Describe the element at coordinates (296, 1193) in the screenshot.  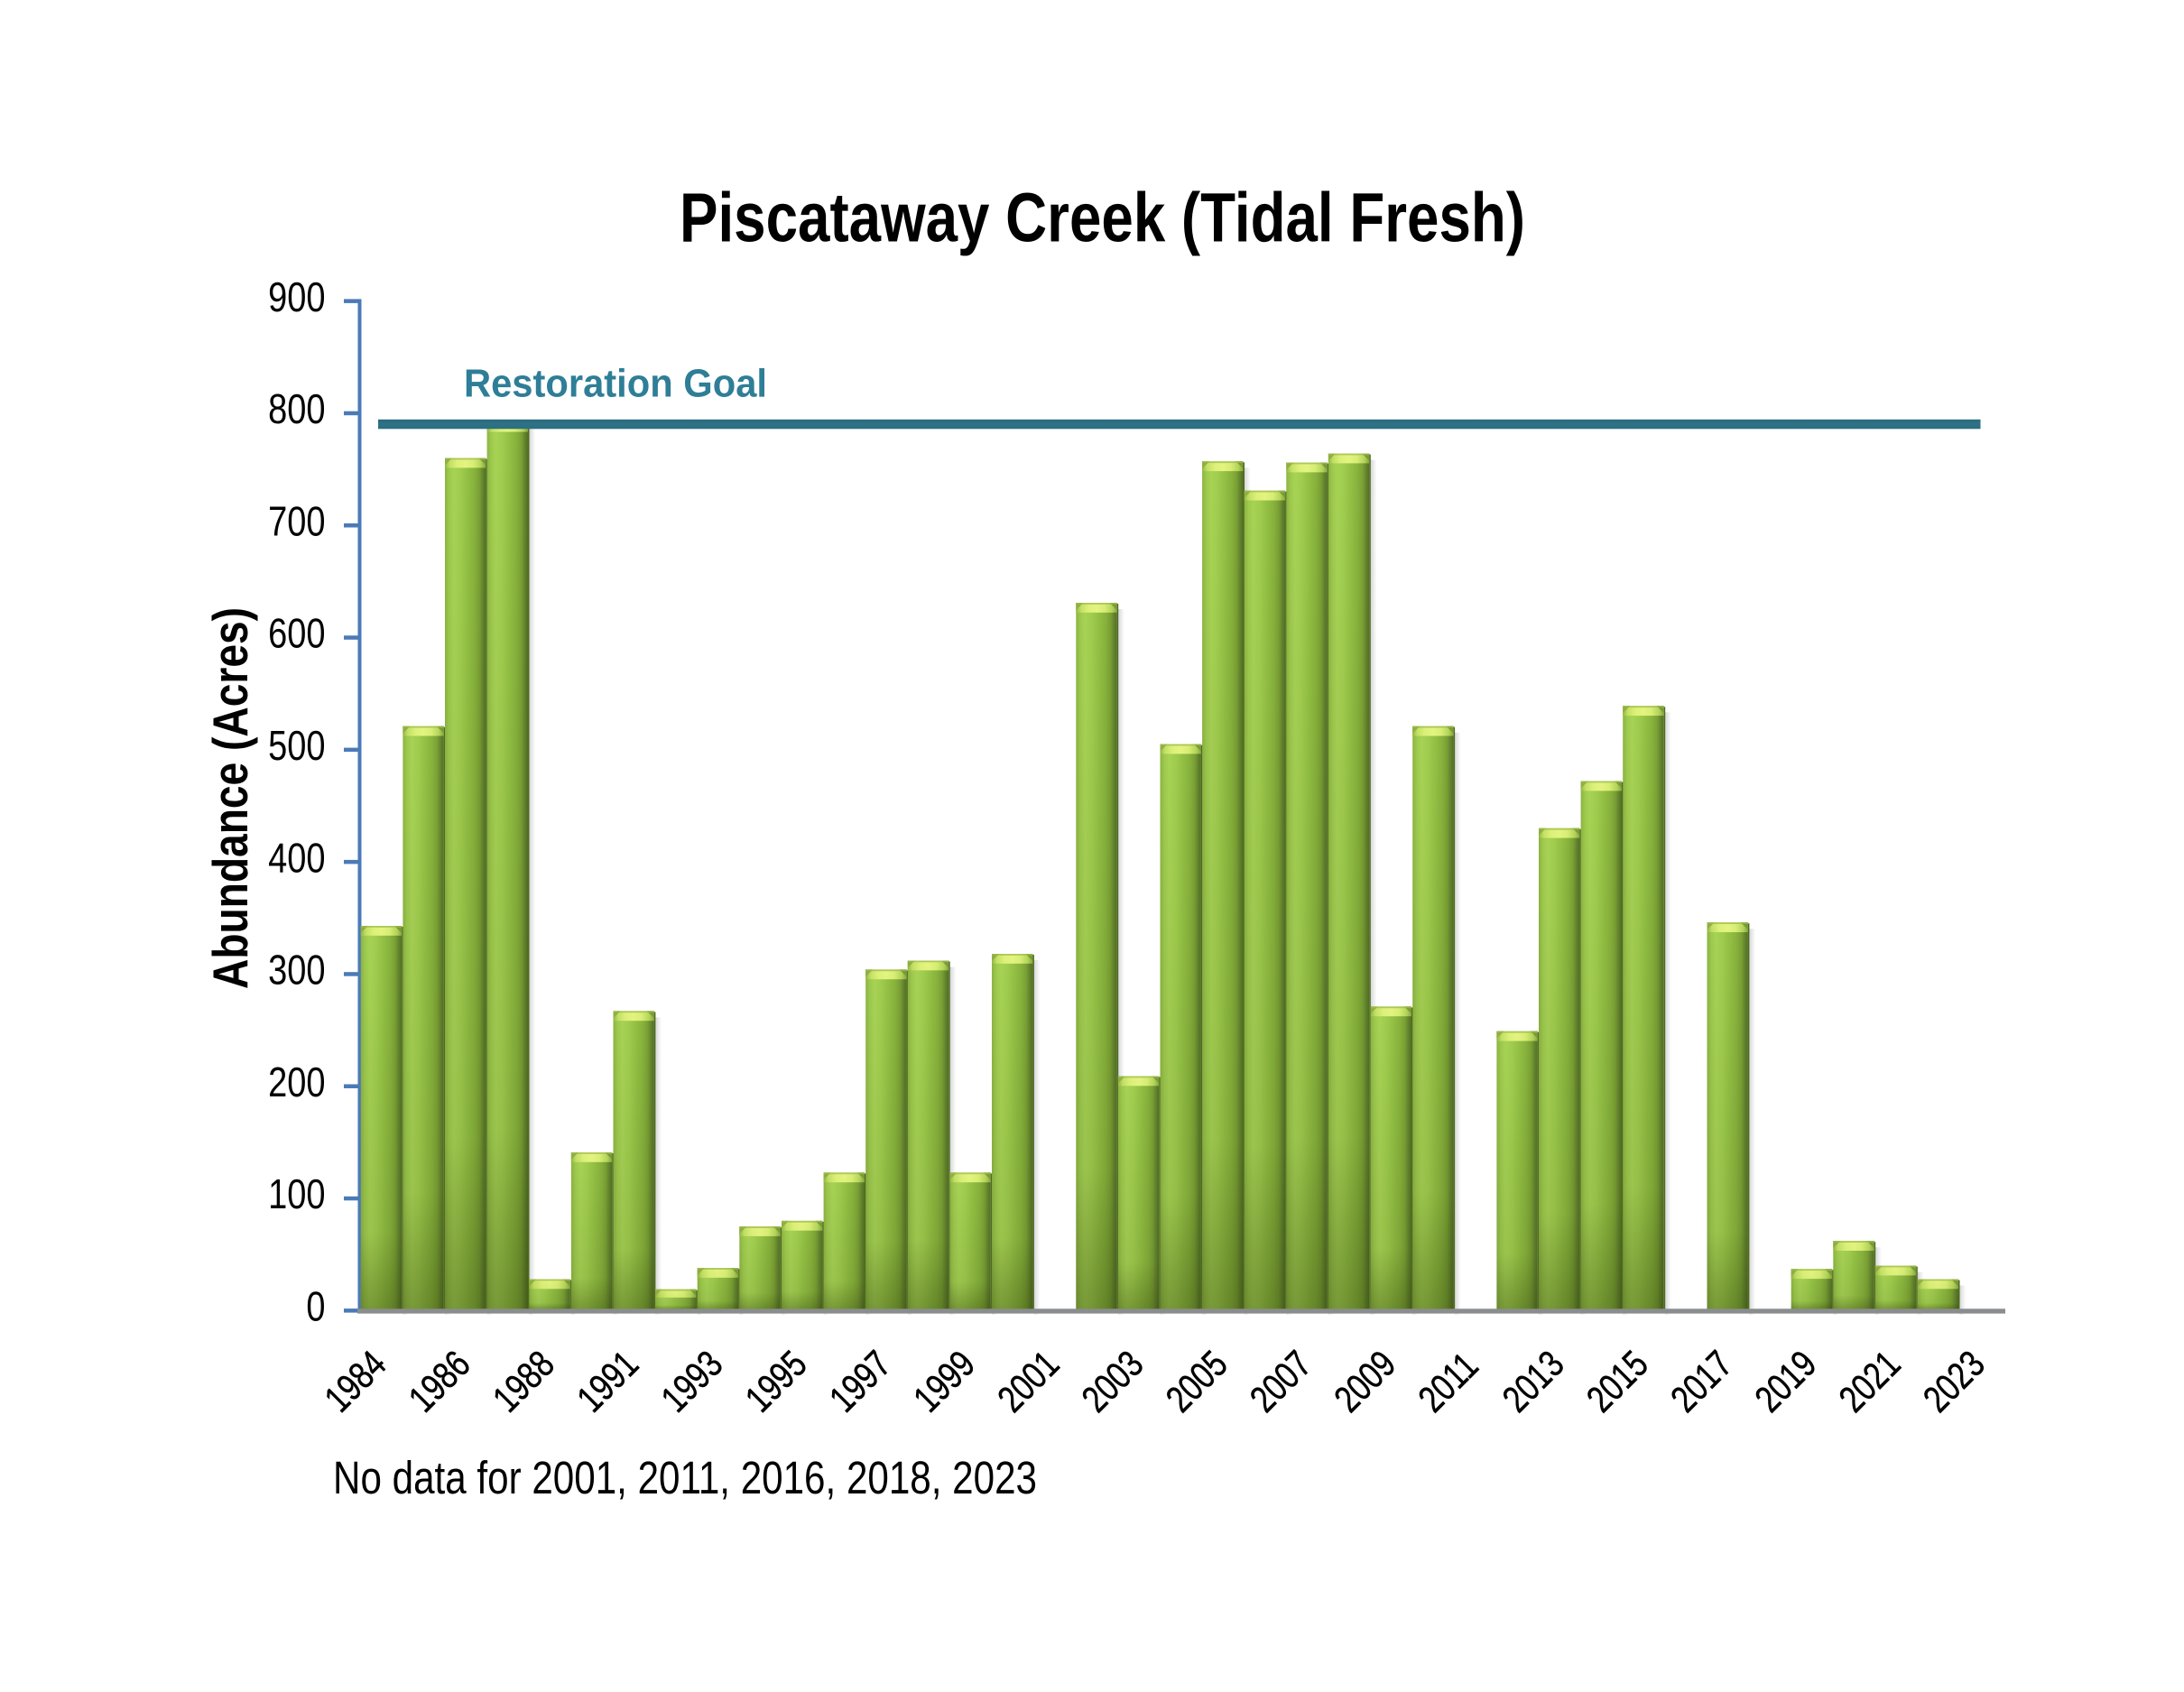
I see `svg-text: 100` at that location.